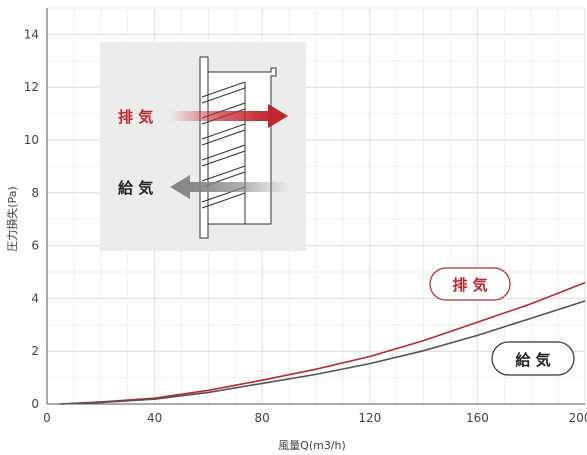 Image resolution: width=587 pixels, height=455 pixels. Describe the element at coordinates (135, 188) in the screenshot. I see `inset-supply-label: 給 気` at that location.